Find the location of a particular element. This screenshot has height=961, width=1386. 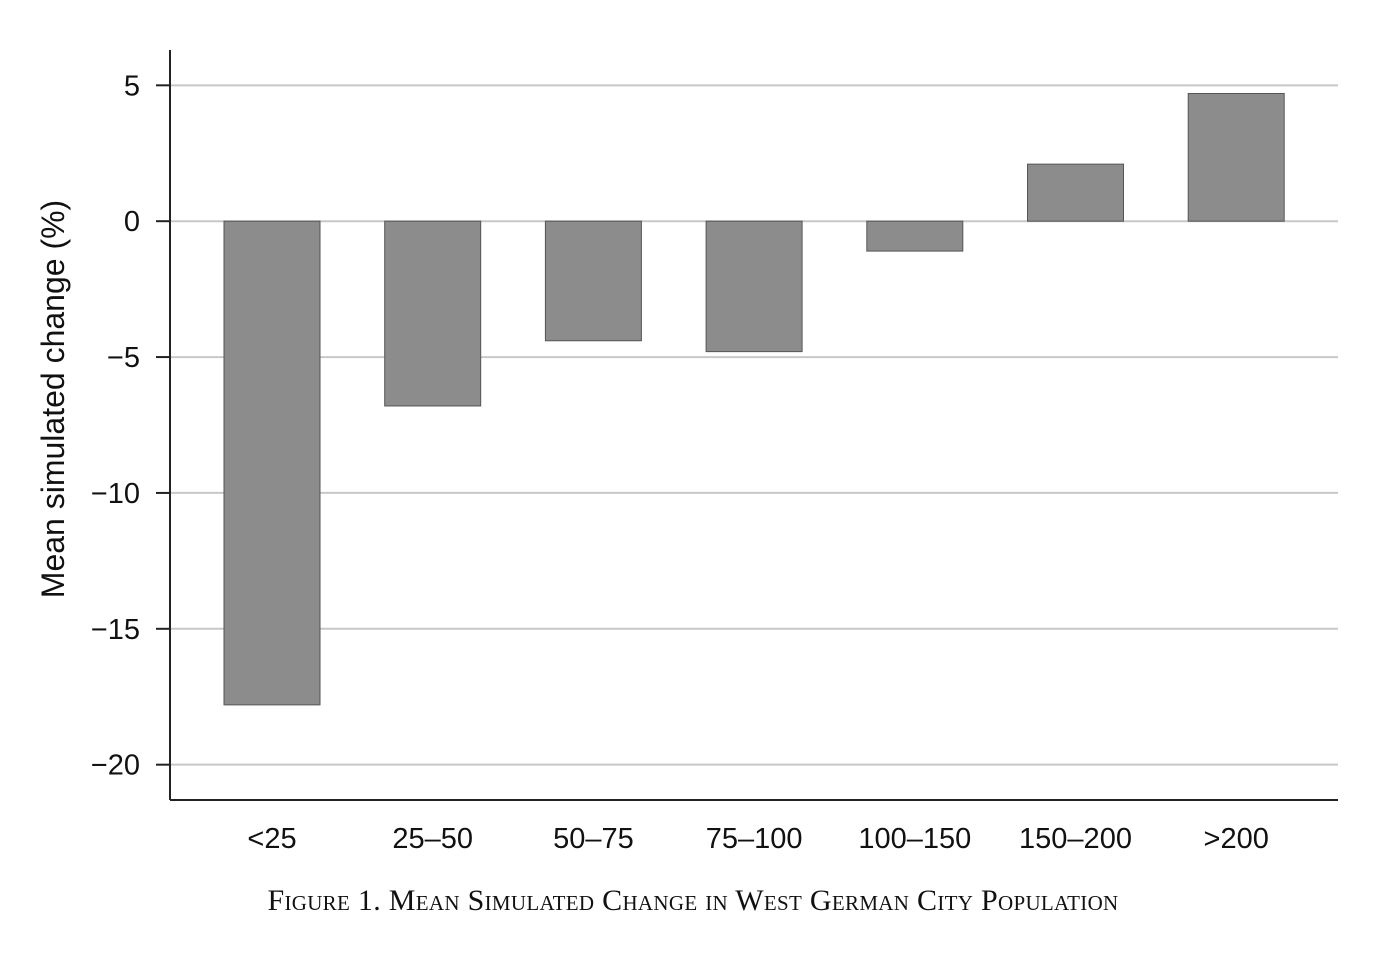

x-tick-label: >200 is located at coordinates (1236, 839).